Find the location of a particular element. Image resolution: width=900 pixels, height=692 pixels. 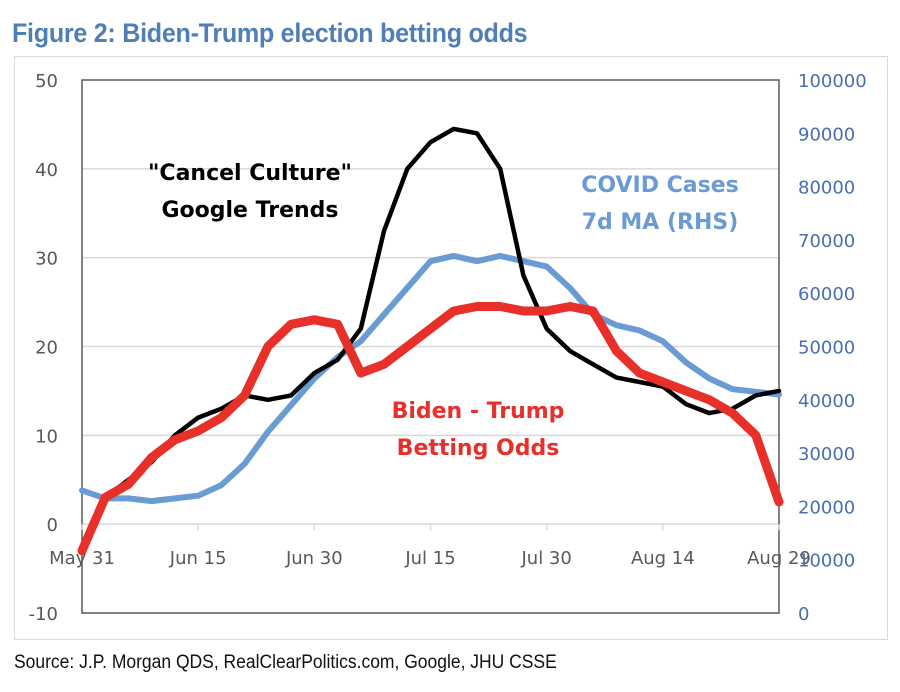

annotation-google-trends: Google Trends is located at coordinates (249, 210).